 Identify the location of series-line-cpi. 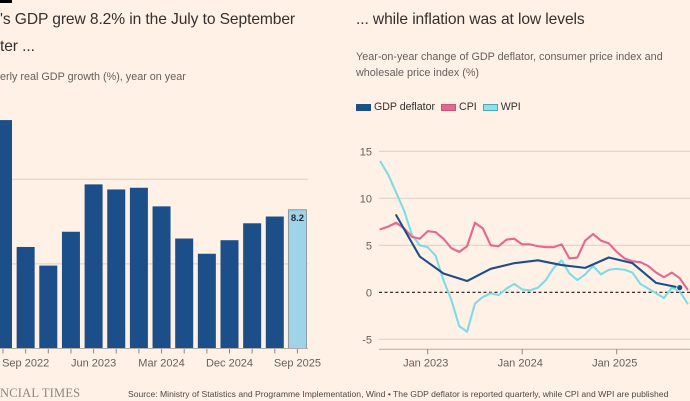
(534, 256).